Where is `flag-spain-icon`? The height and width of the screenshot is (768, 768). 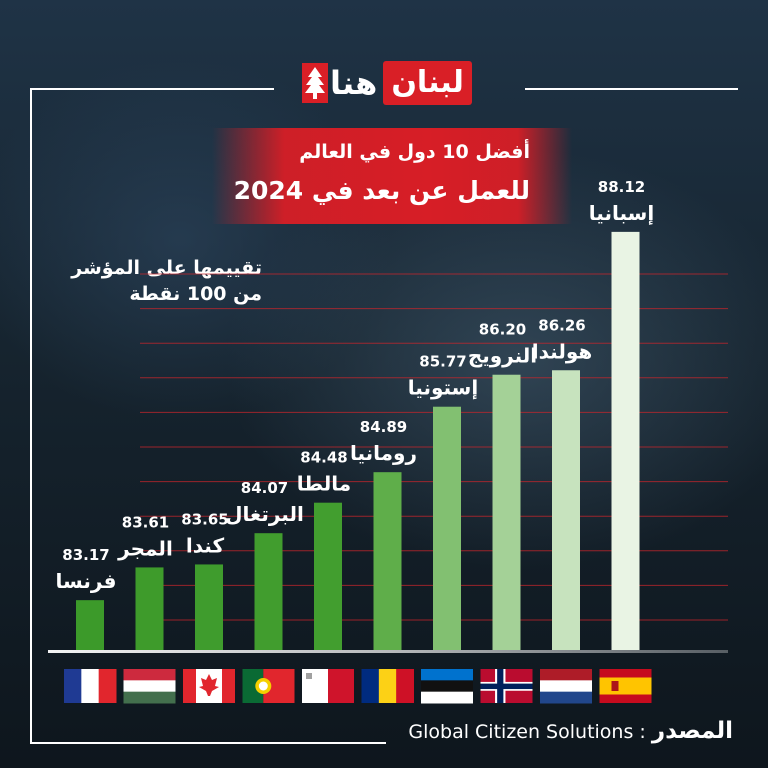
flag-spain-icon is located at coordinates (625, 686).